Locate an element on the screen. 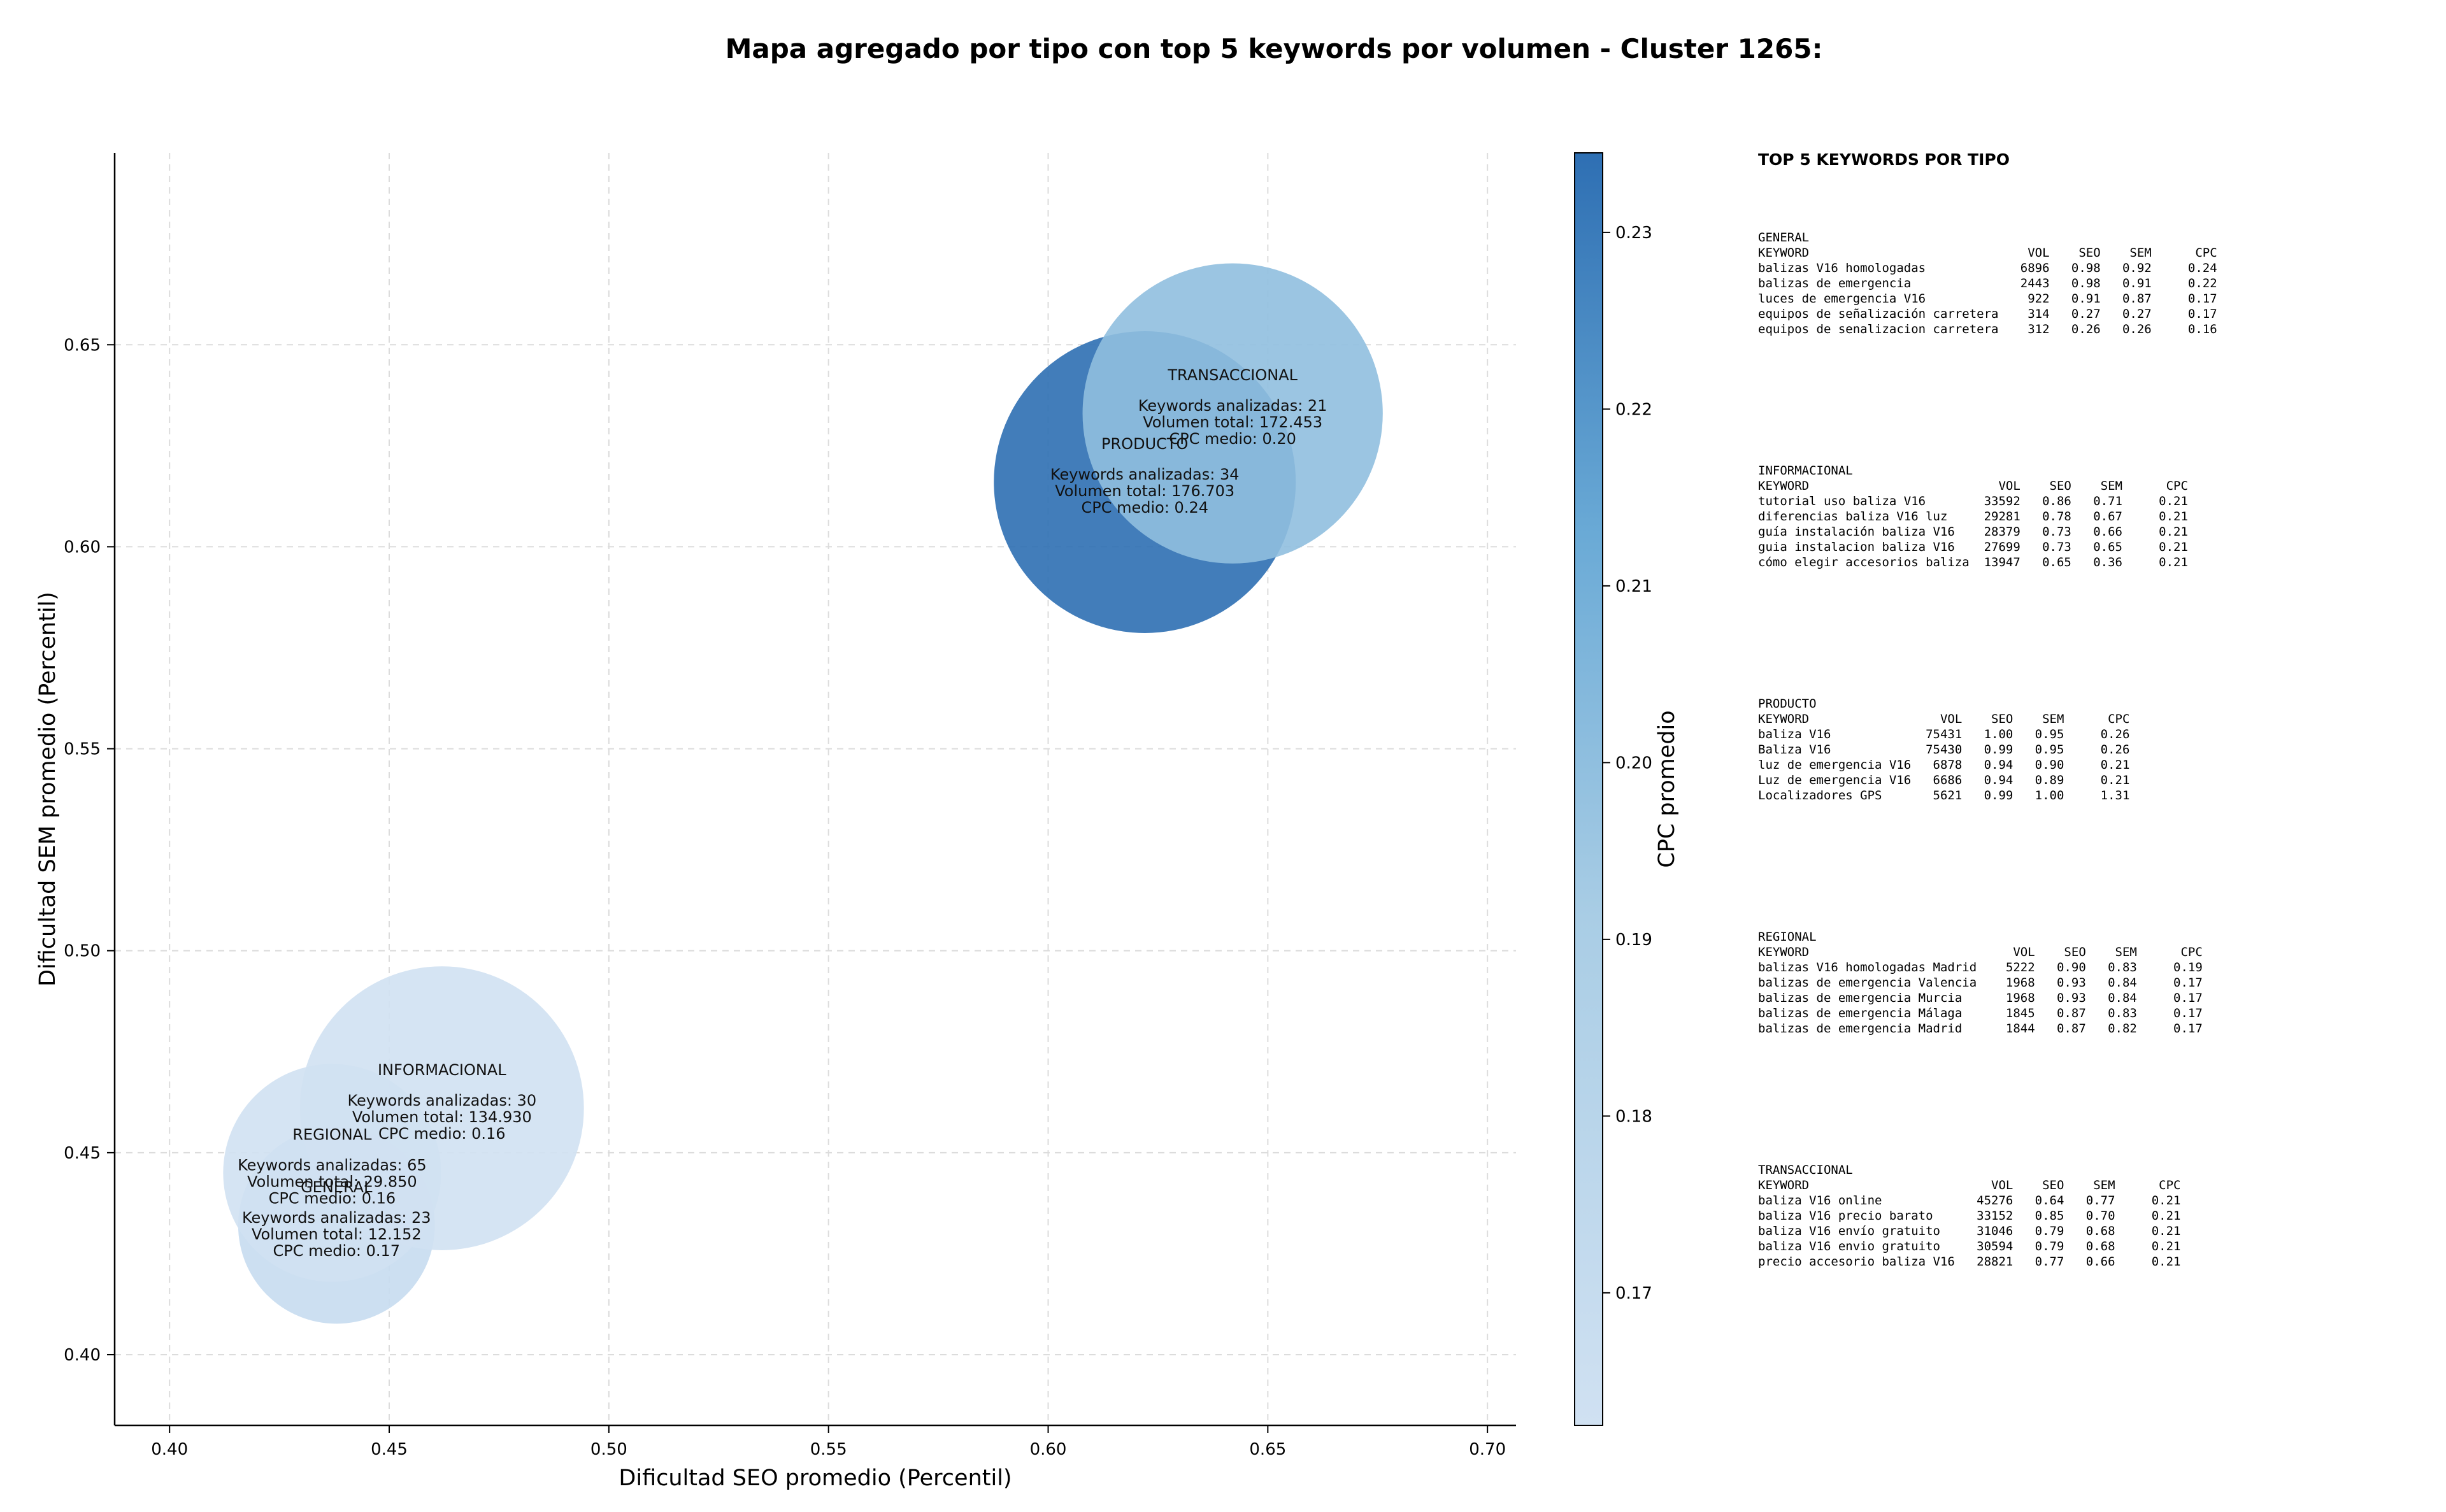 This screenshot has height=1512, width=2446. bubble-type-label: PRODUCTO is located at coordinates (1144, 444).